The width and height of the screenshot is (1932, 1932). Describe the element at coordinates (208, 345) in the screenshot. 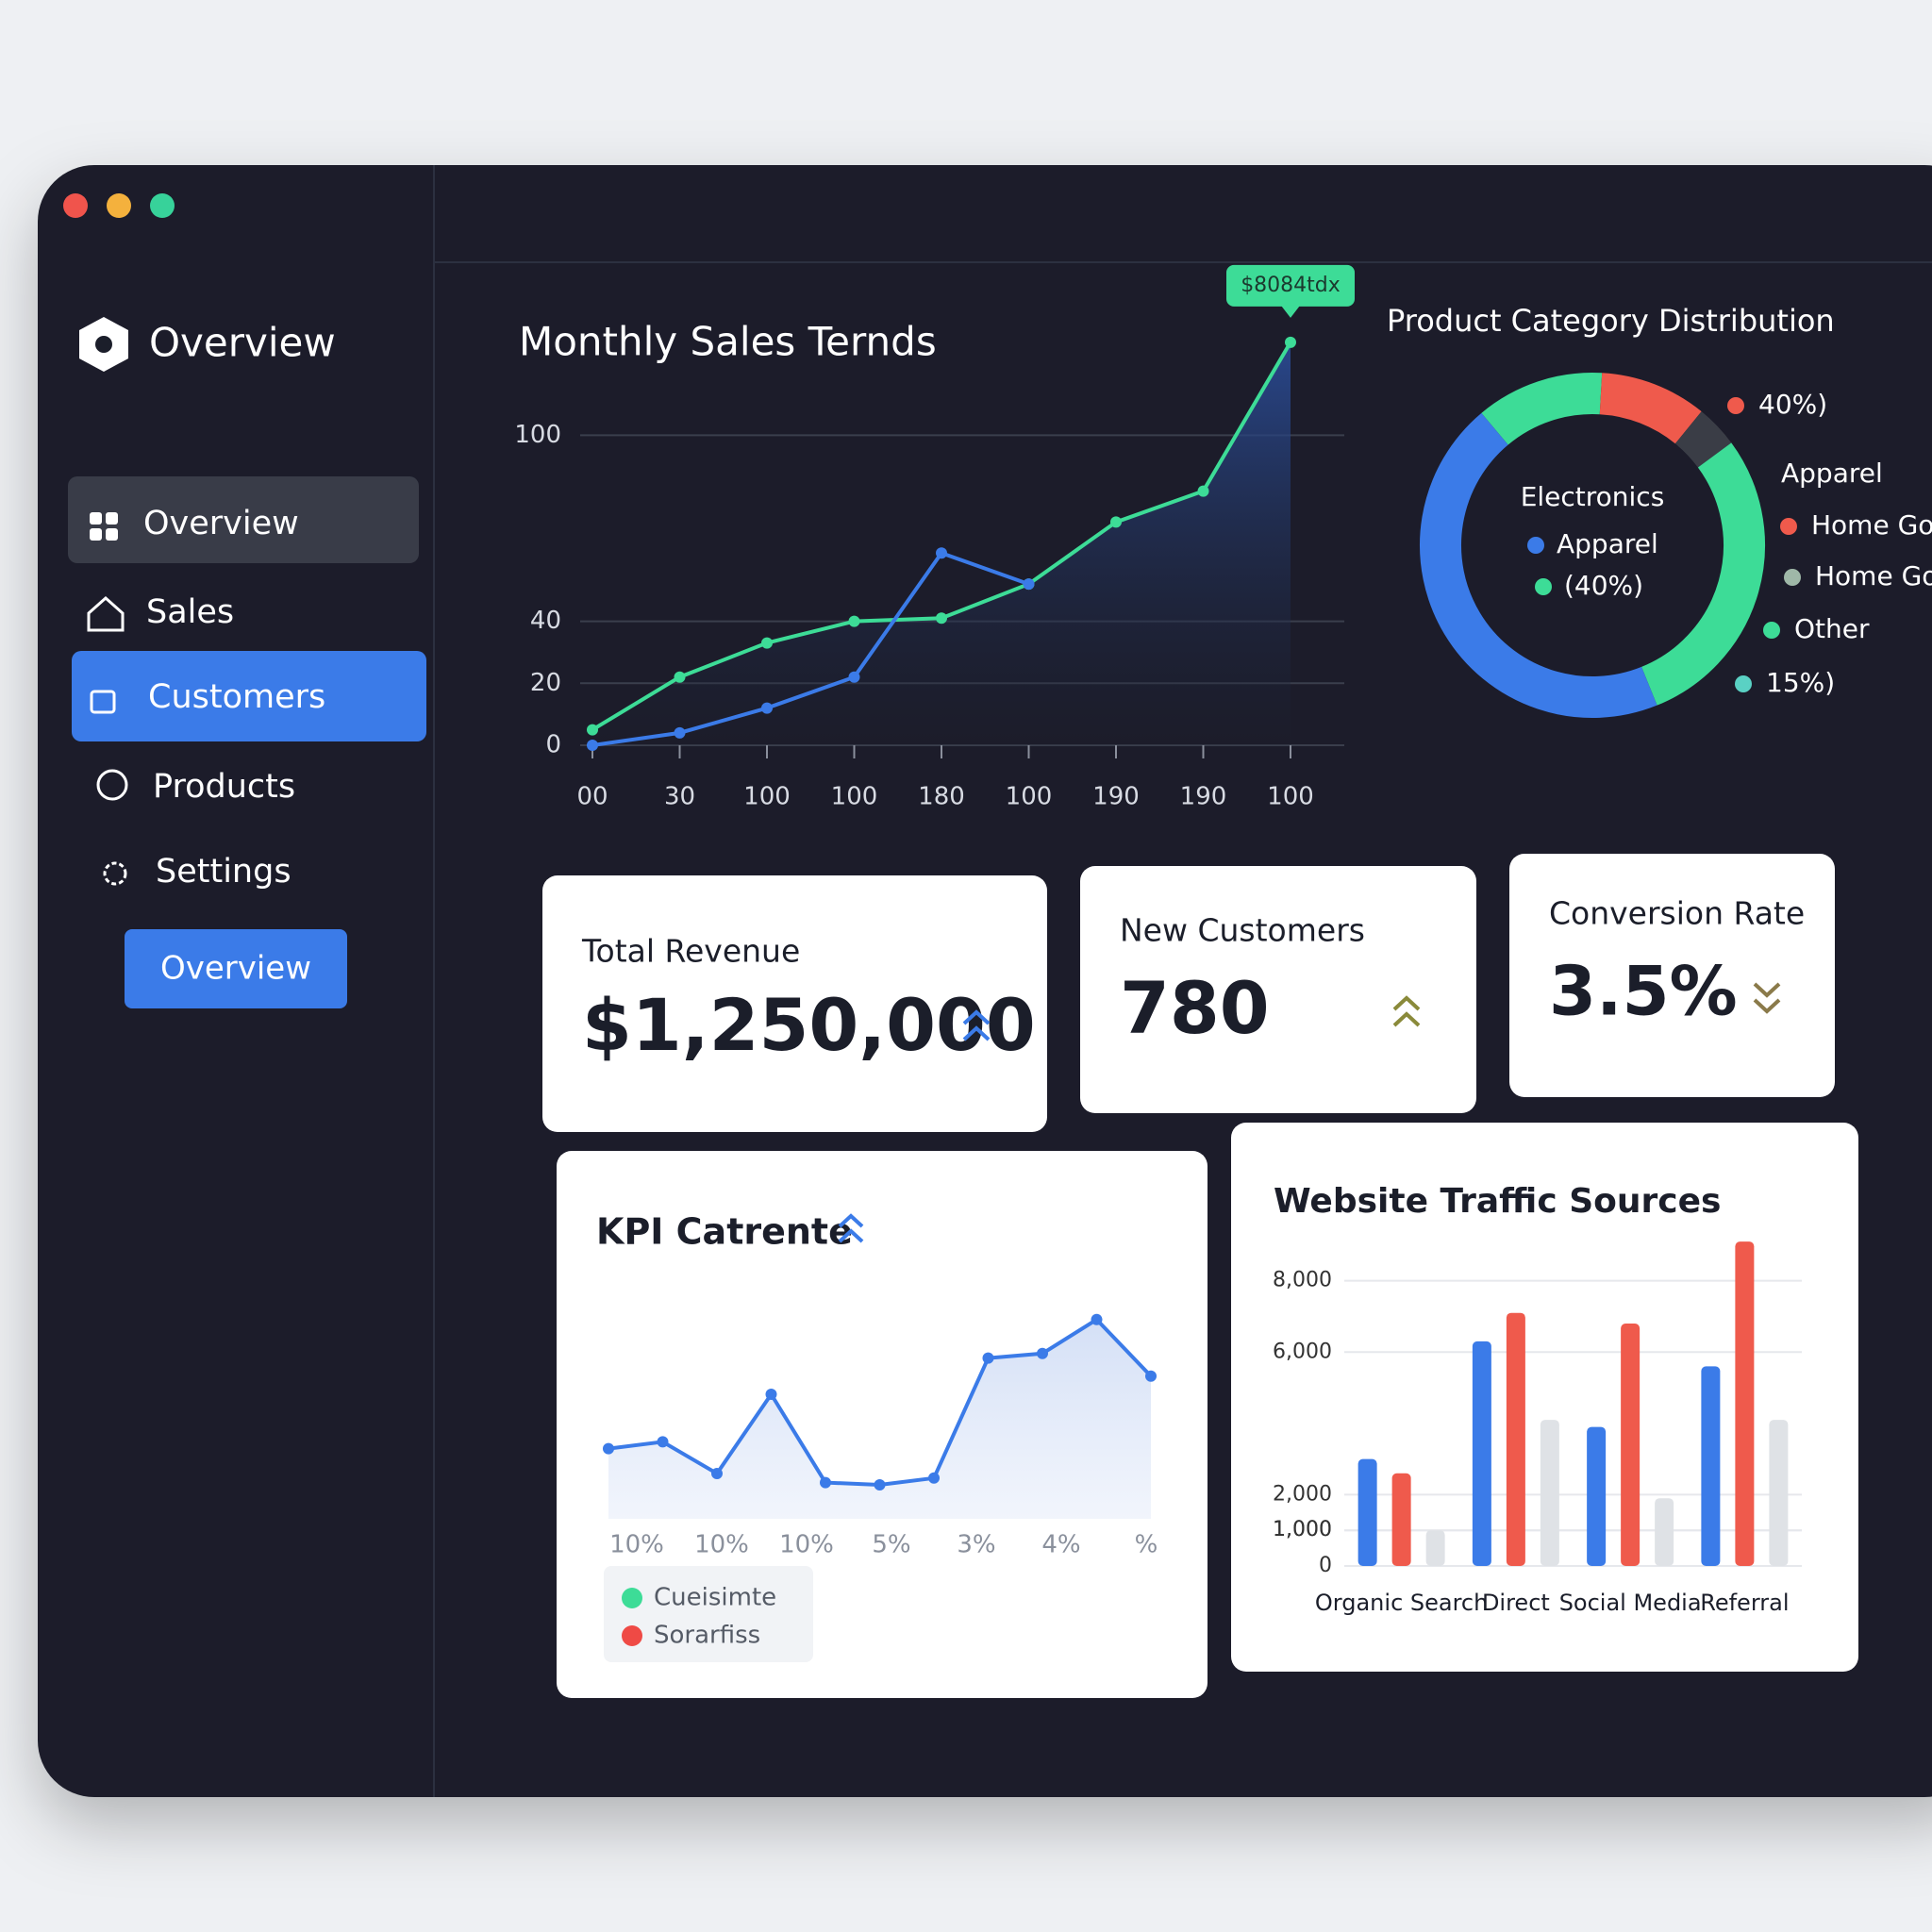

I see `brand: Overview` at that location.